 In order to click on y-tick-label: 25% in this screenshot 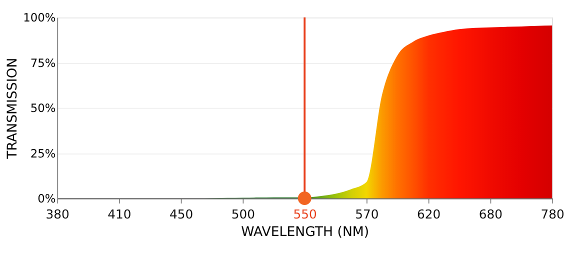, I will do `click(43, 153)`.